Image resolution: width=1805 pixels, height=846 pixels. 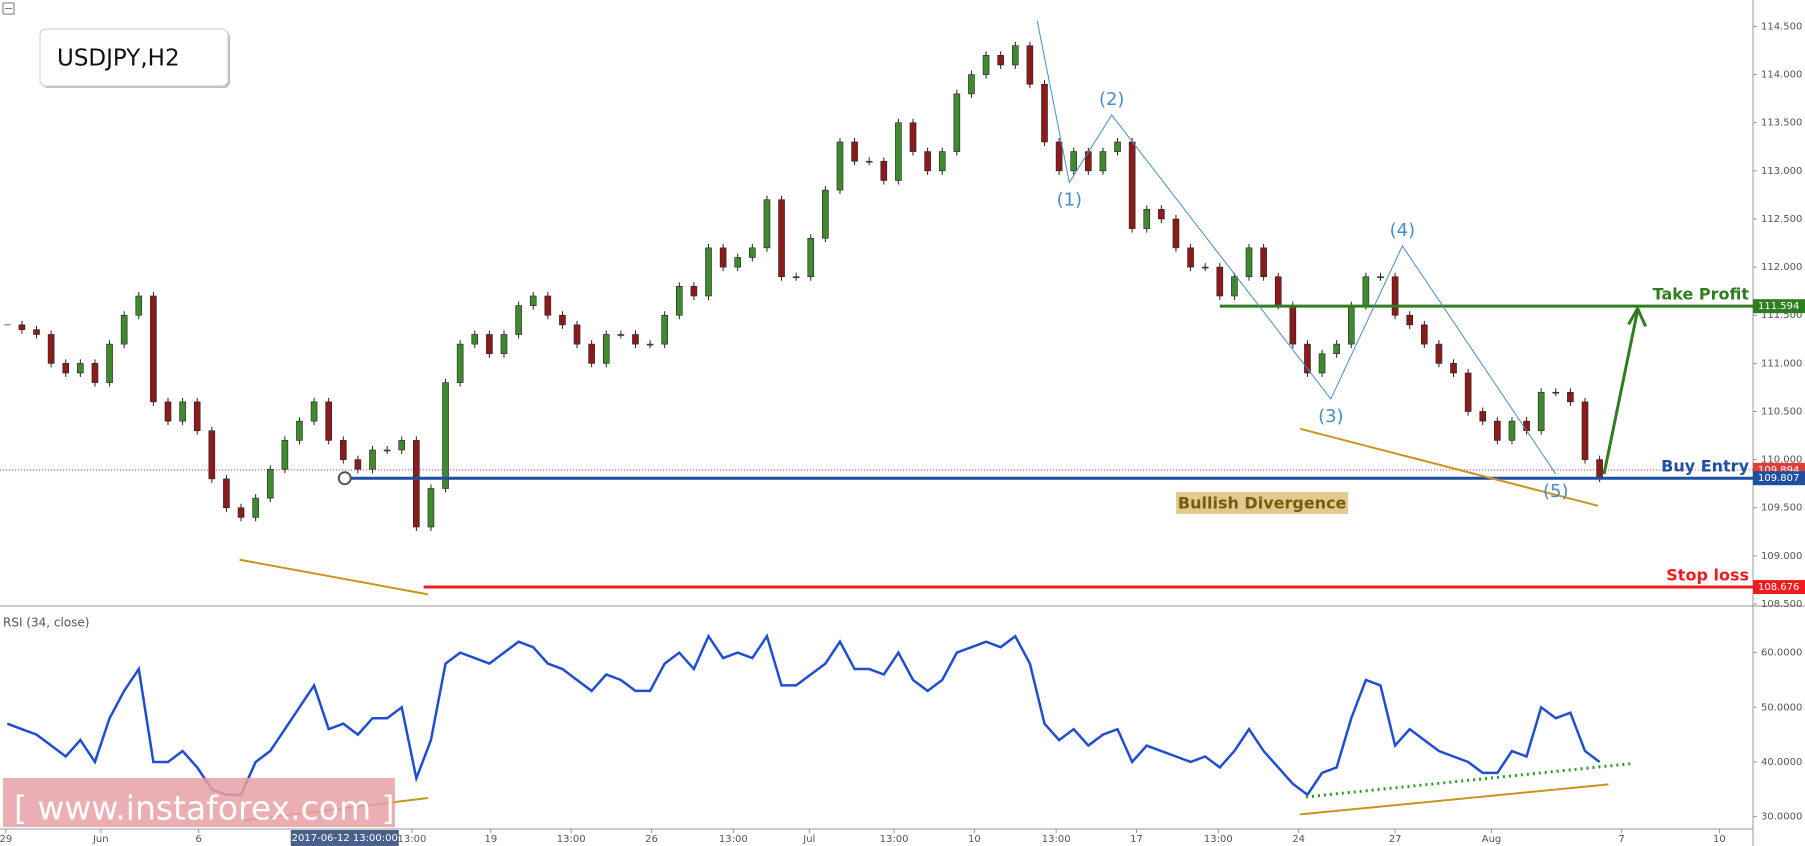 What do you see at coordinates (204, 808) in the screenshot?
I see `watermark: [ www.instaforex.com ]` at bounding box center [204, 808].